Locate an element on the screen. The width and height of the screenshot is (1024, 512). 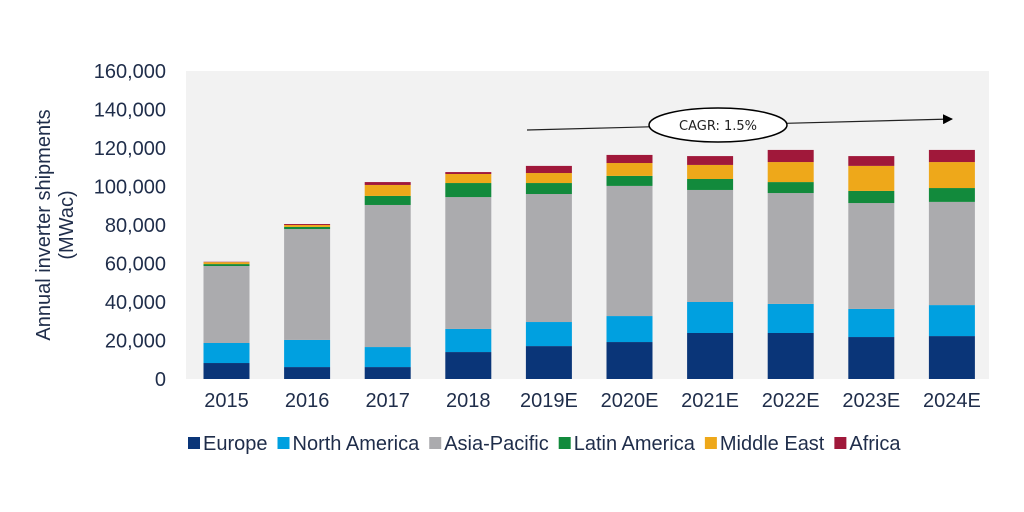
bar-stack-2019e is located at coordinates (548, 272).